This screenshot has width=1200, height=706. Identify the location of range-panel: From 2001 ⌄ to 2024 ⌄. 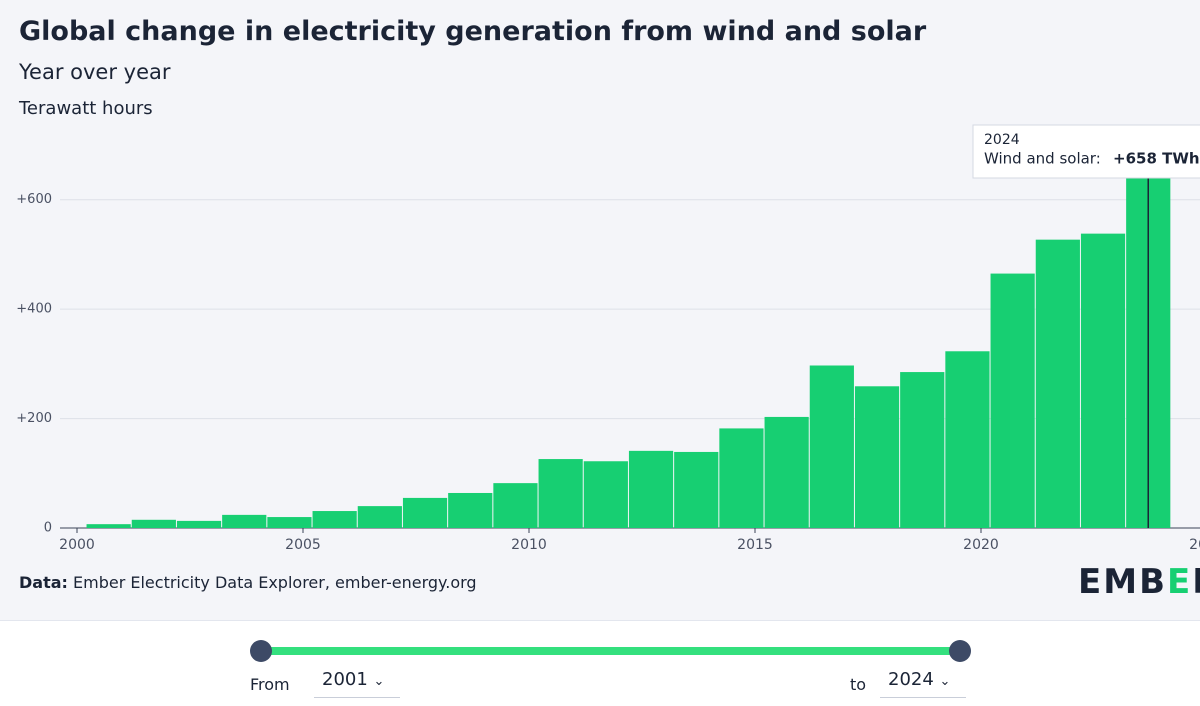
(600, 663).